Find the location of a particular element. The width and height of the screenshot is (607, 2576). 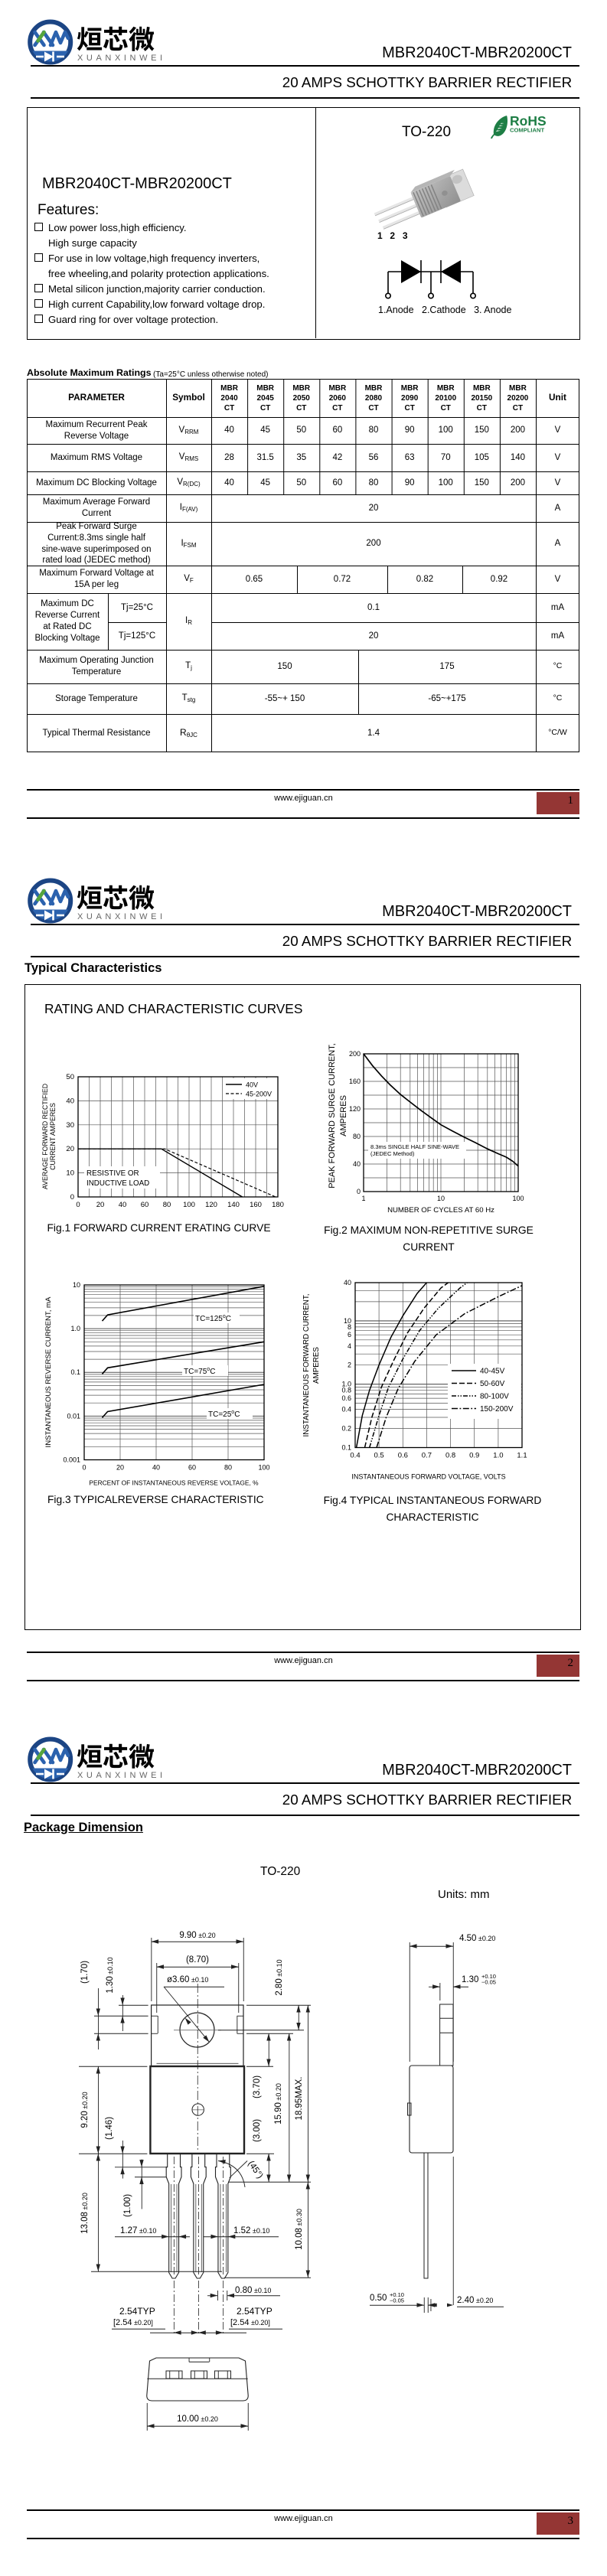

svg-text: 0.7 is located at coordinates (427, 1456).